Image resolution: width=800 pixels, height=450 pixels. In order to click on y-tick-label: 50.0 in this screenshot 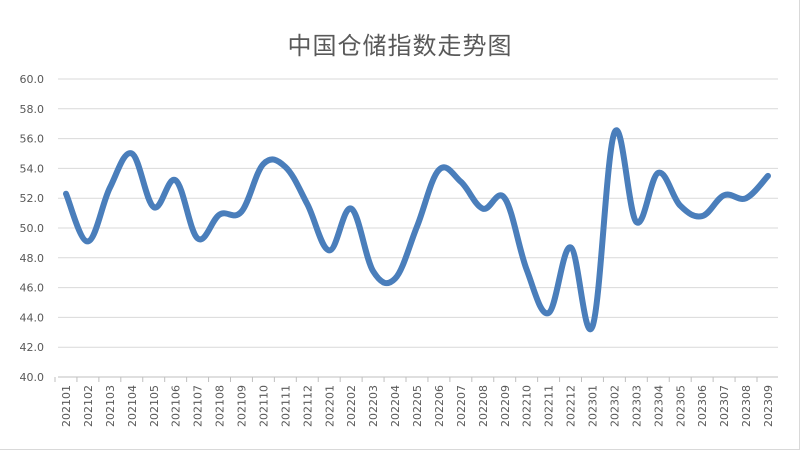, I will do `click(32, 228)`.